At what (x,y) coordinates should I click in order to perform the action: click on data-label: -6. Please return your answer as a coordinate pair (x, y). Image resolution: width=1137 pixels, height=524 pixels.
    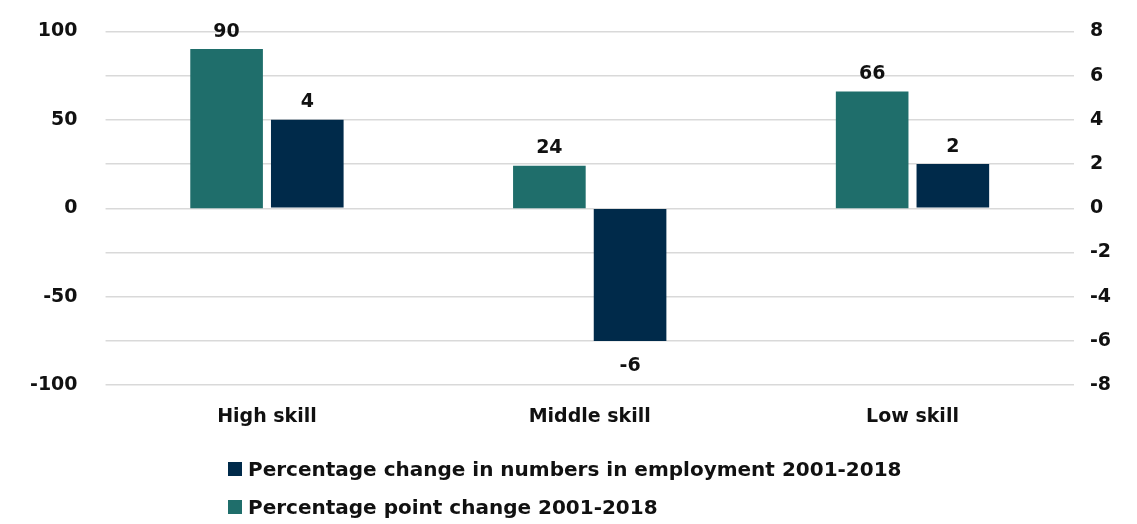
    Looking at the image, I should click on (630, 364).